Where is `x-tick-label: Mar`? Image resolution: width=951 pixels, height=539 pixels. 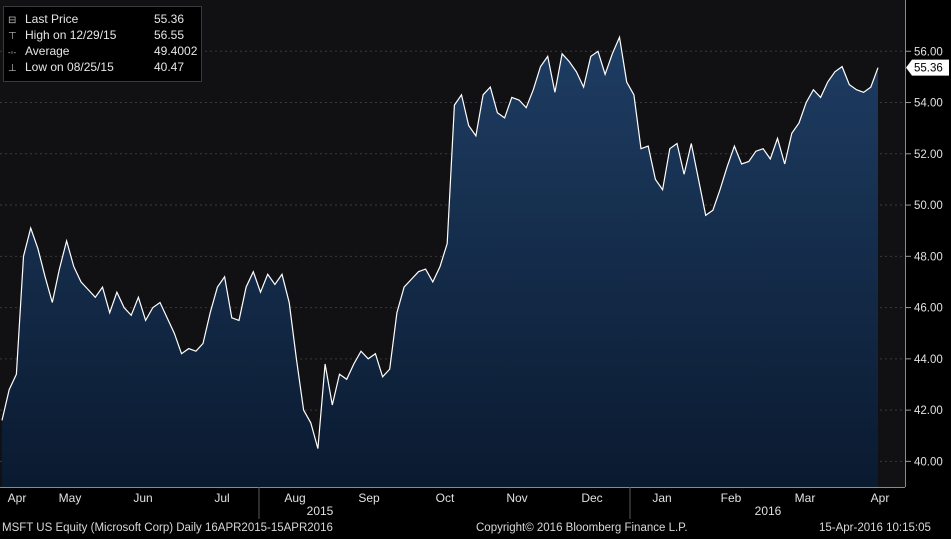
x-tick-label: Mar is located at coordinates (805, 498).